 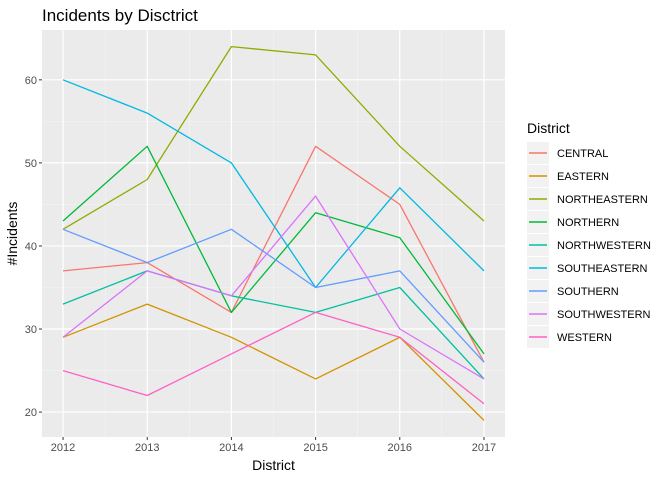 I want to click on legend-label: CENTRAL, so click(x=582, y=154).